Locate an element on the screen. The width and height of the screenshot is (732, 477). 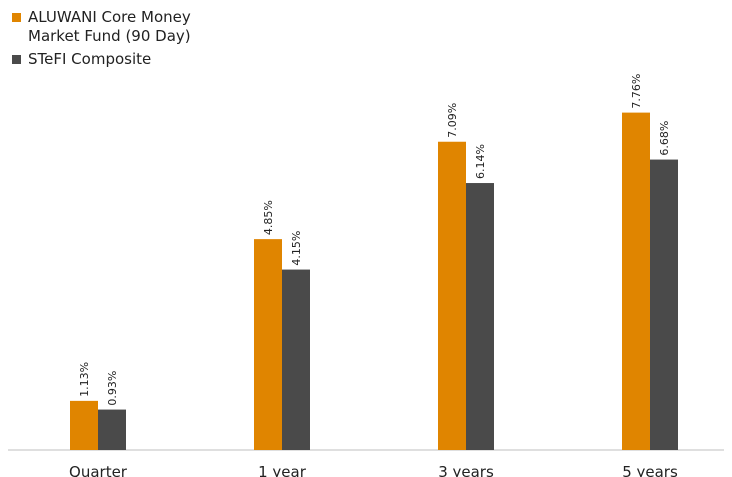
category-label-3: 5 years is located at coordinates (650, 470).